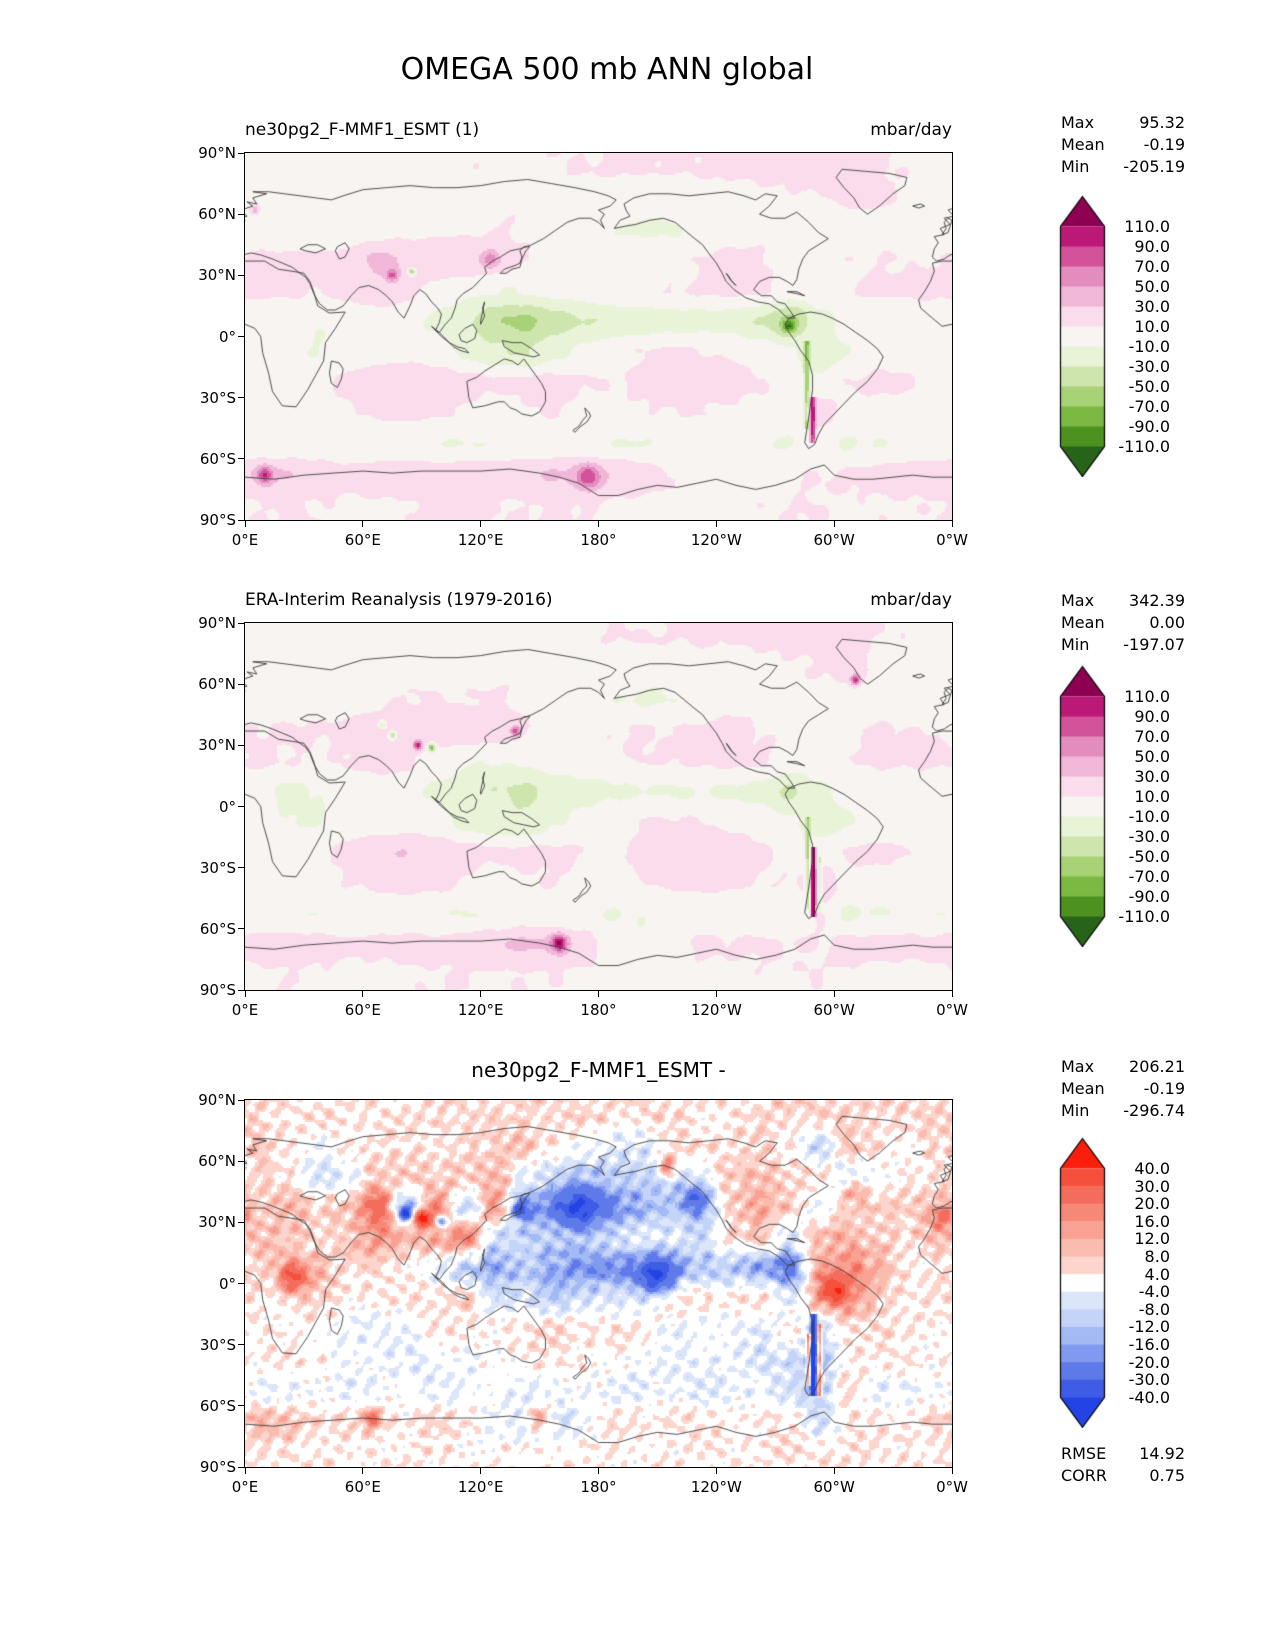  I want to click on colorbar-tick-label: 90.0, so click(1152, 246).